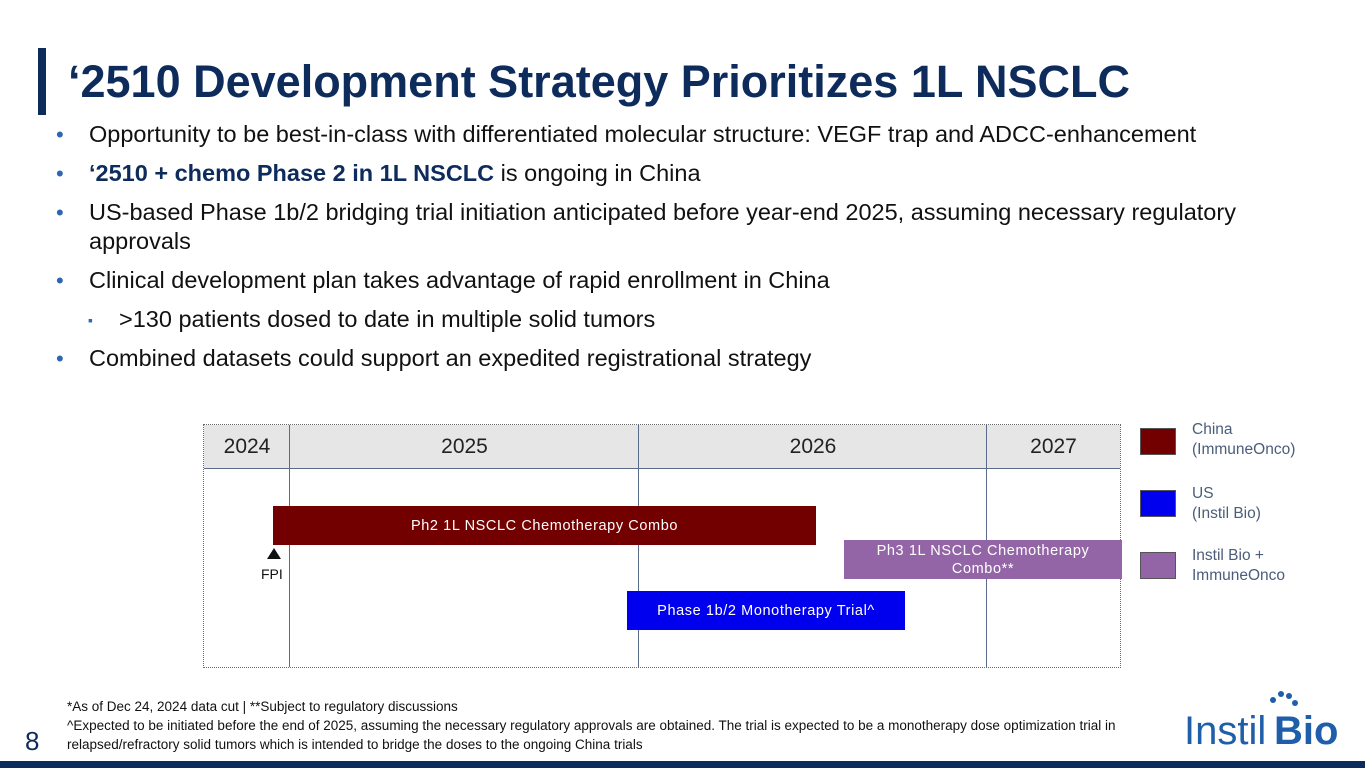 This screenshot has width=1365, height=768. Describe the element at coordinates (1158, 565) in the screenshot. I see `legend-swatch-partnership` at that location.